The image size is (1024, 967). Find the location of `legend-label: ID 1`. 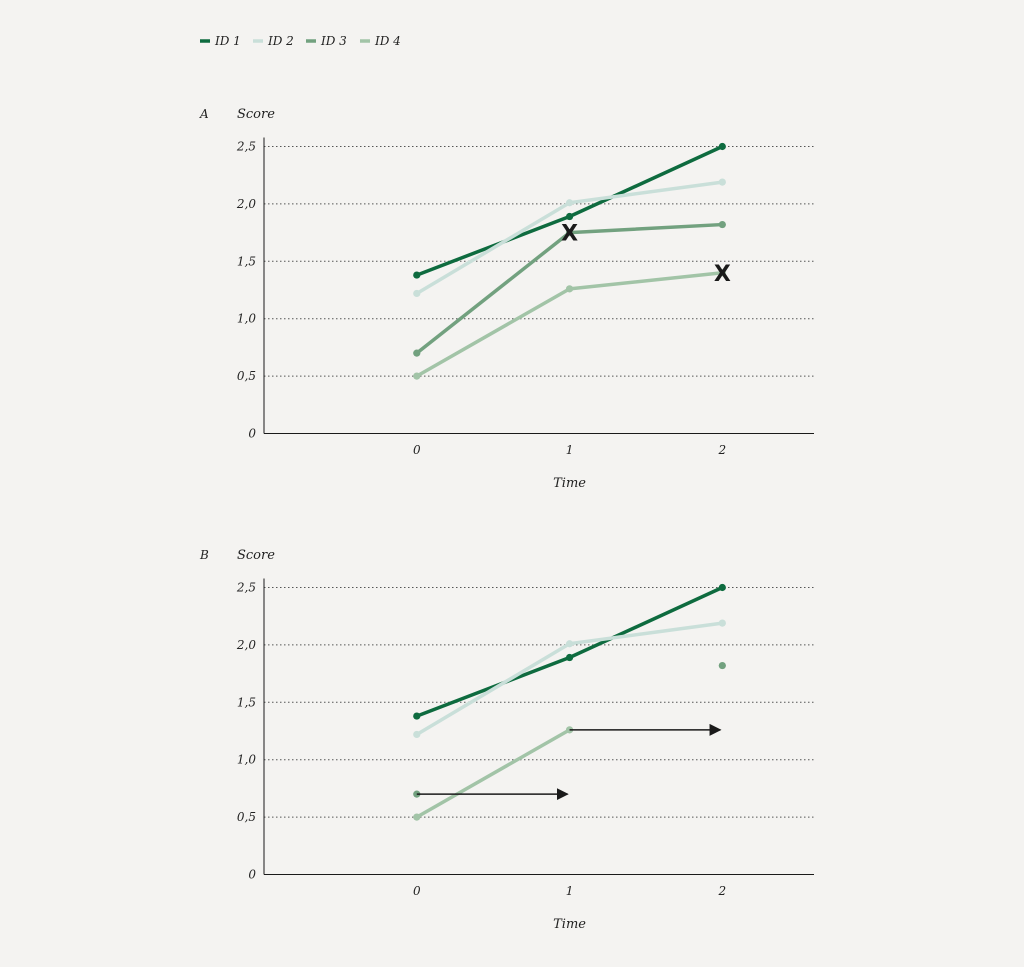

legend-label: ID 1 is located at coordinates (227, 41).